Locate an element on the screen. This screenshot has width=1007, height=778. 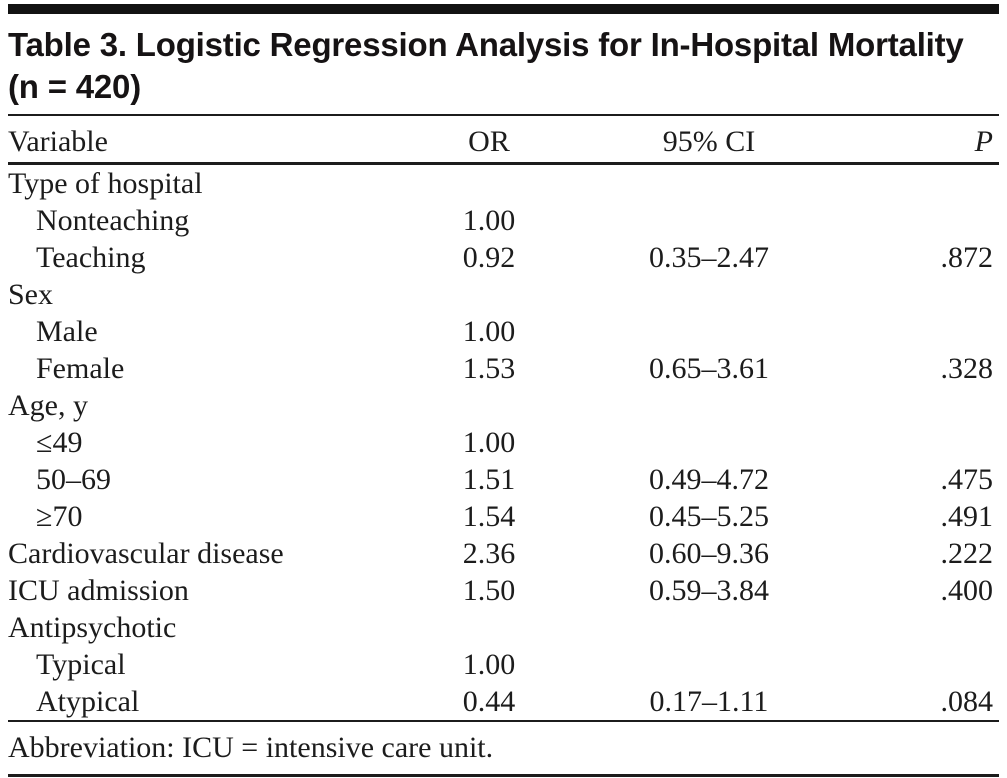
row-or-value: 1.51 is located at coordinates (489, 479).